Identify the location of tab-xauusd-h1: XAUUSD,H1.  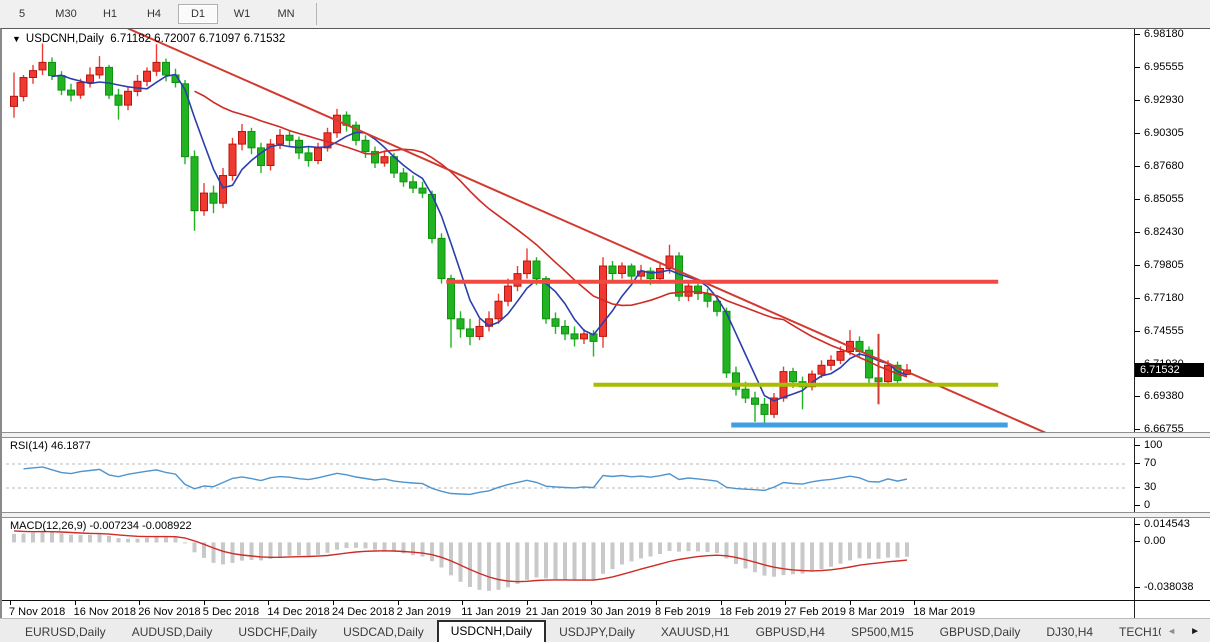
(695, 632).